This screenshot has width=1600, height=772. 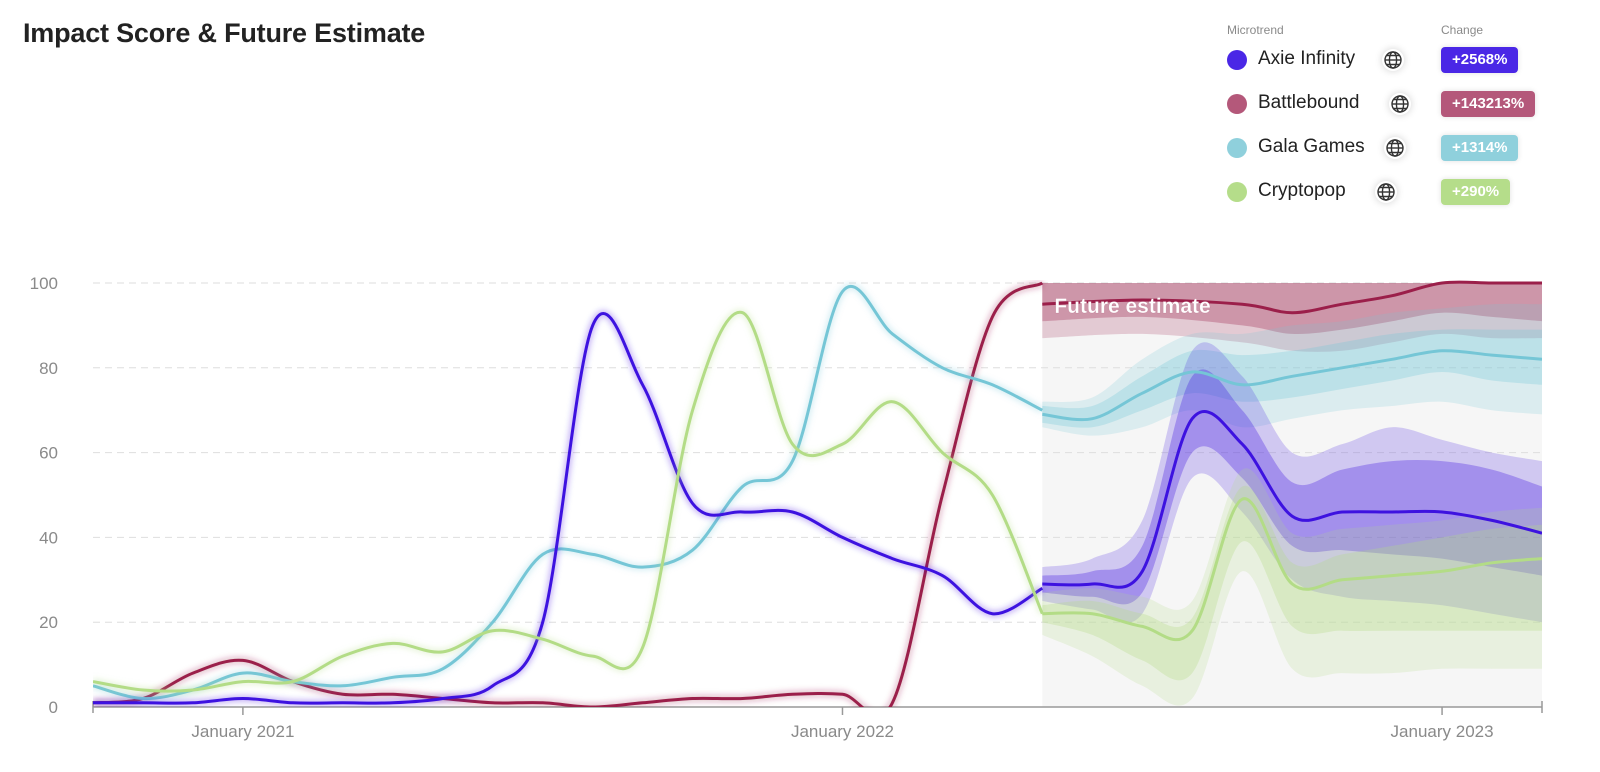 I want to click on legend-item-label: Axie Infinity, so click(x=1307, y=58).